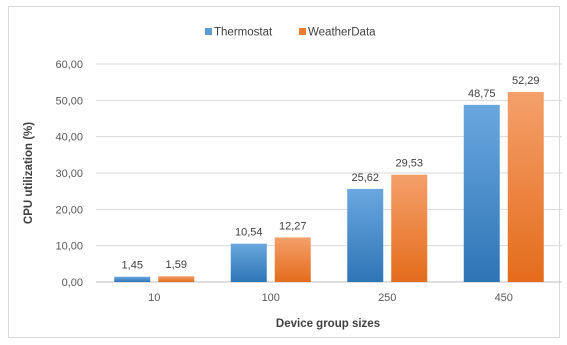 The image size is (567, 345). I want to click on y-tick-label: 20,00, so click(69, 210).